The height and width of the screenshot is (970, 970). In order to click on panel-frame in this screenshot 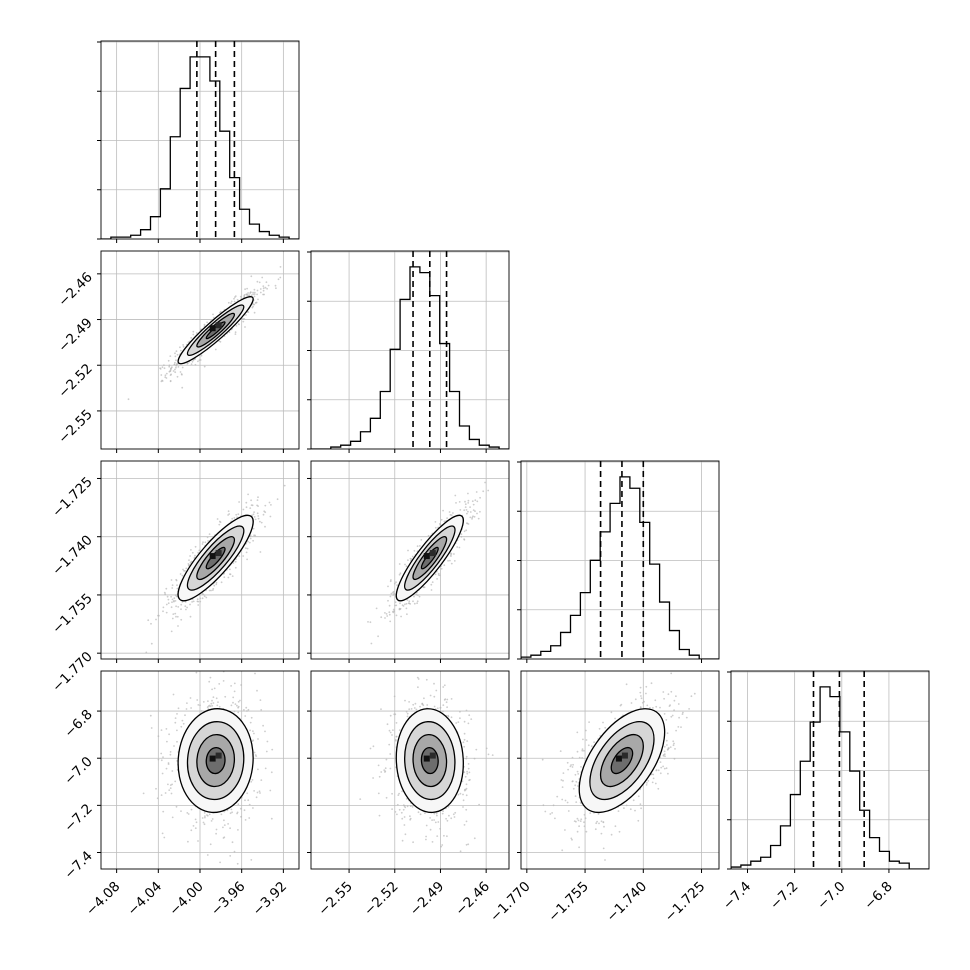, I will do `click(410, 770)`.